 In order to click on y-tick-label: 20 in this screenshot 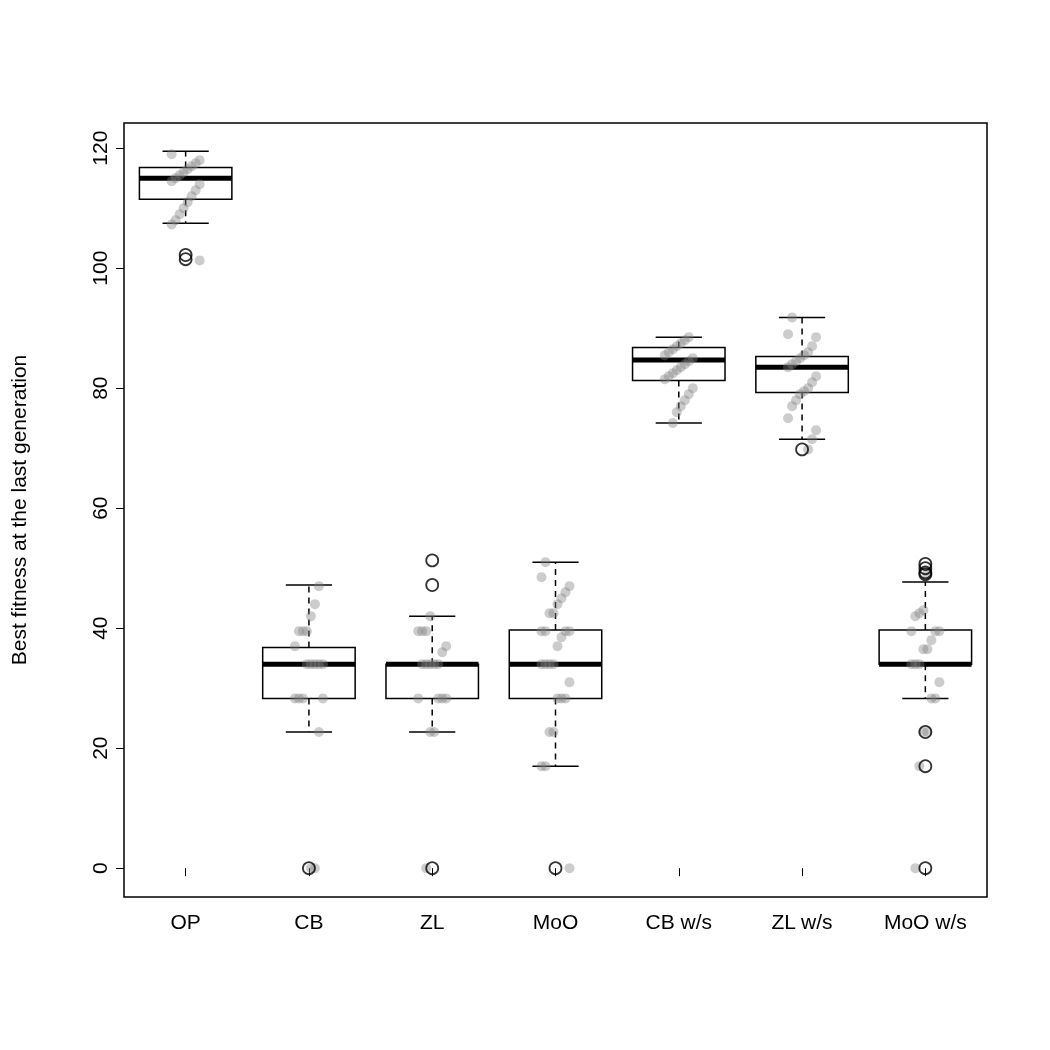, I will do `click(99, 748)`.